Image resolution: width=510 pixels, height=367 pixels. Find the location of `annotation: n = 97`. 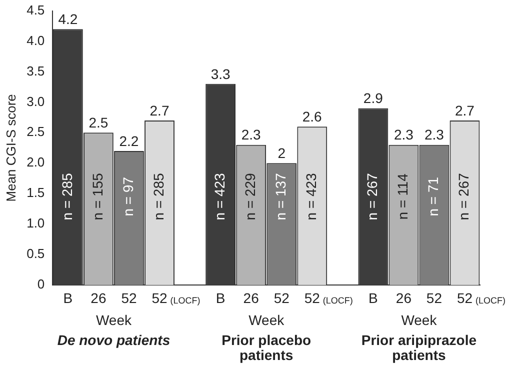

annotation: n = 97 is located at coordinates (128, 196).